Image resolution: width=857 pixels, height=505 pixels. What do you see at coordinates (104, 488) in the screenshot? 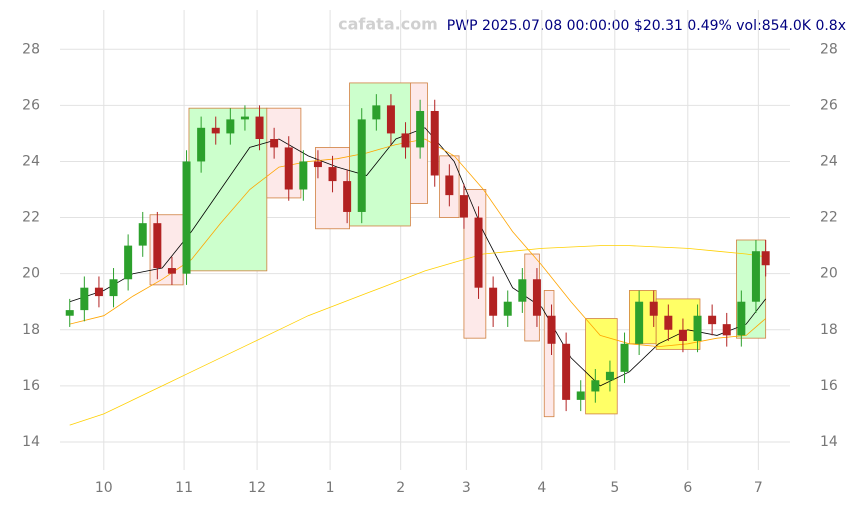
I see `x-tick-label: 10` at bounding box center [104, 488].